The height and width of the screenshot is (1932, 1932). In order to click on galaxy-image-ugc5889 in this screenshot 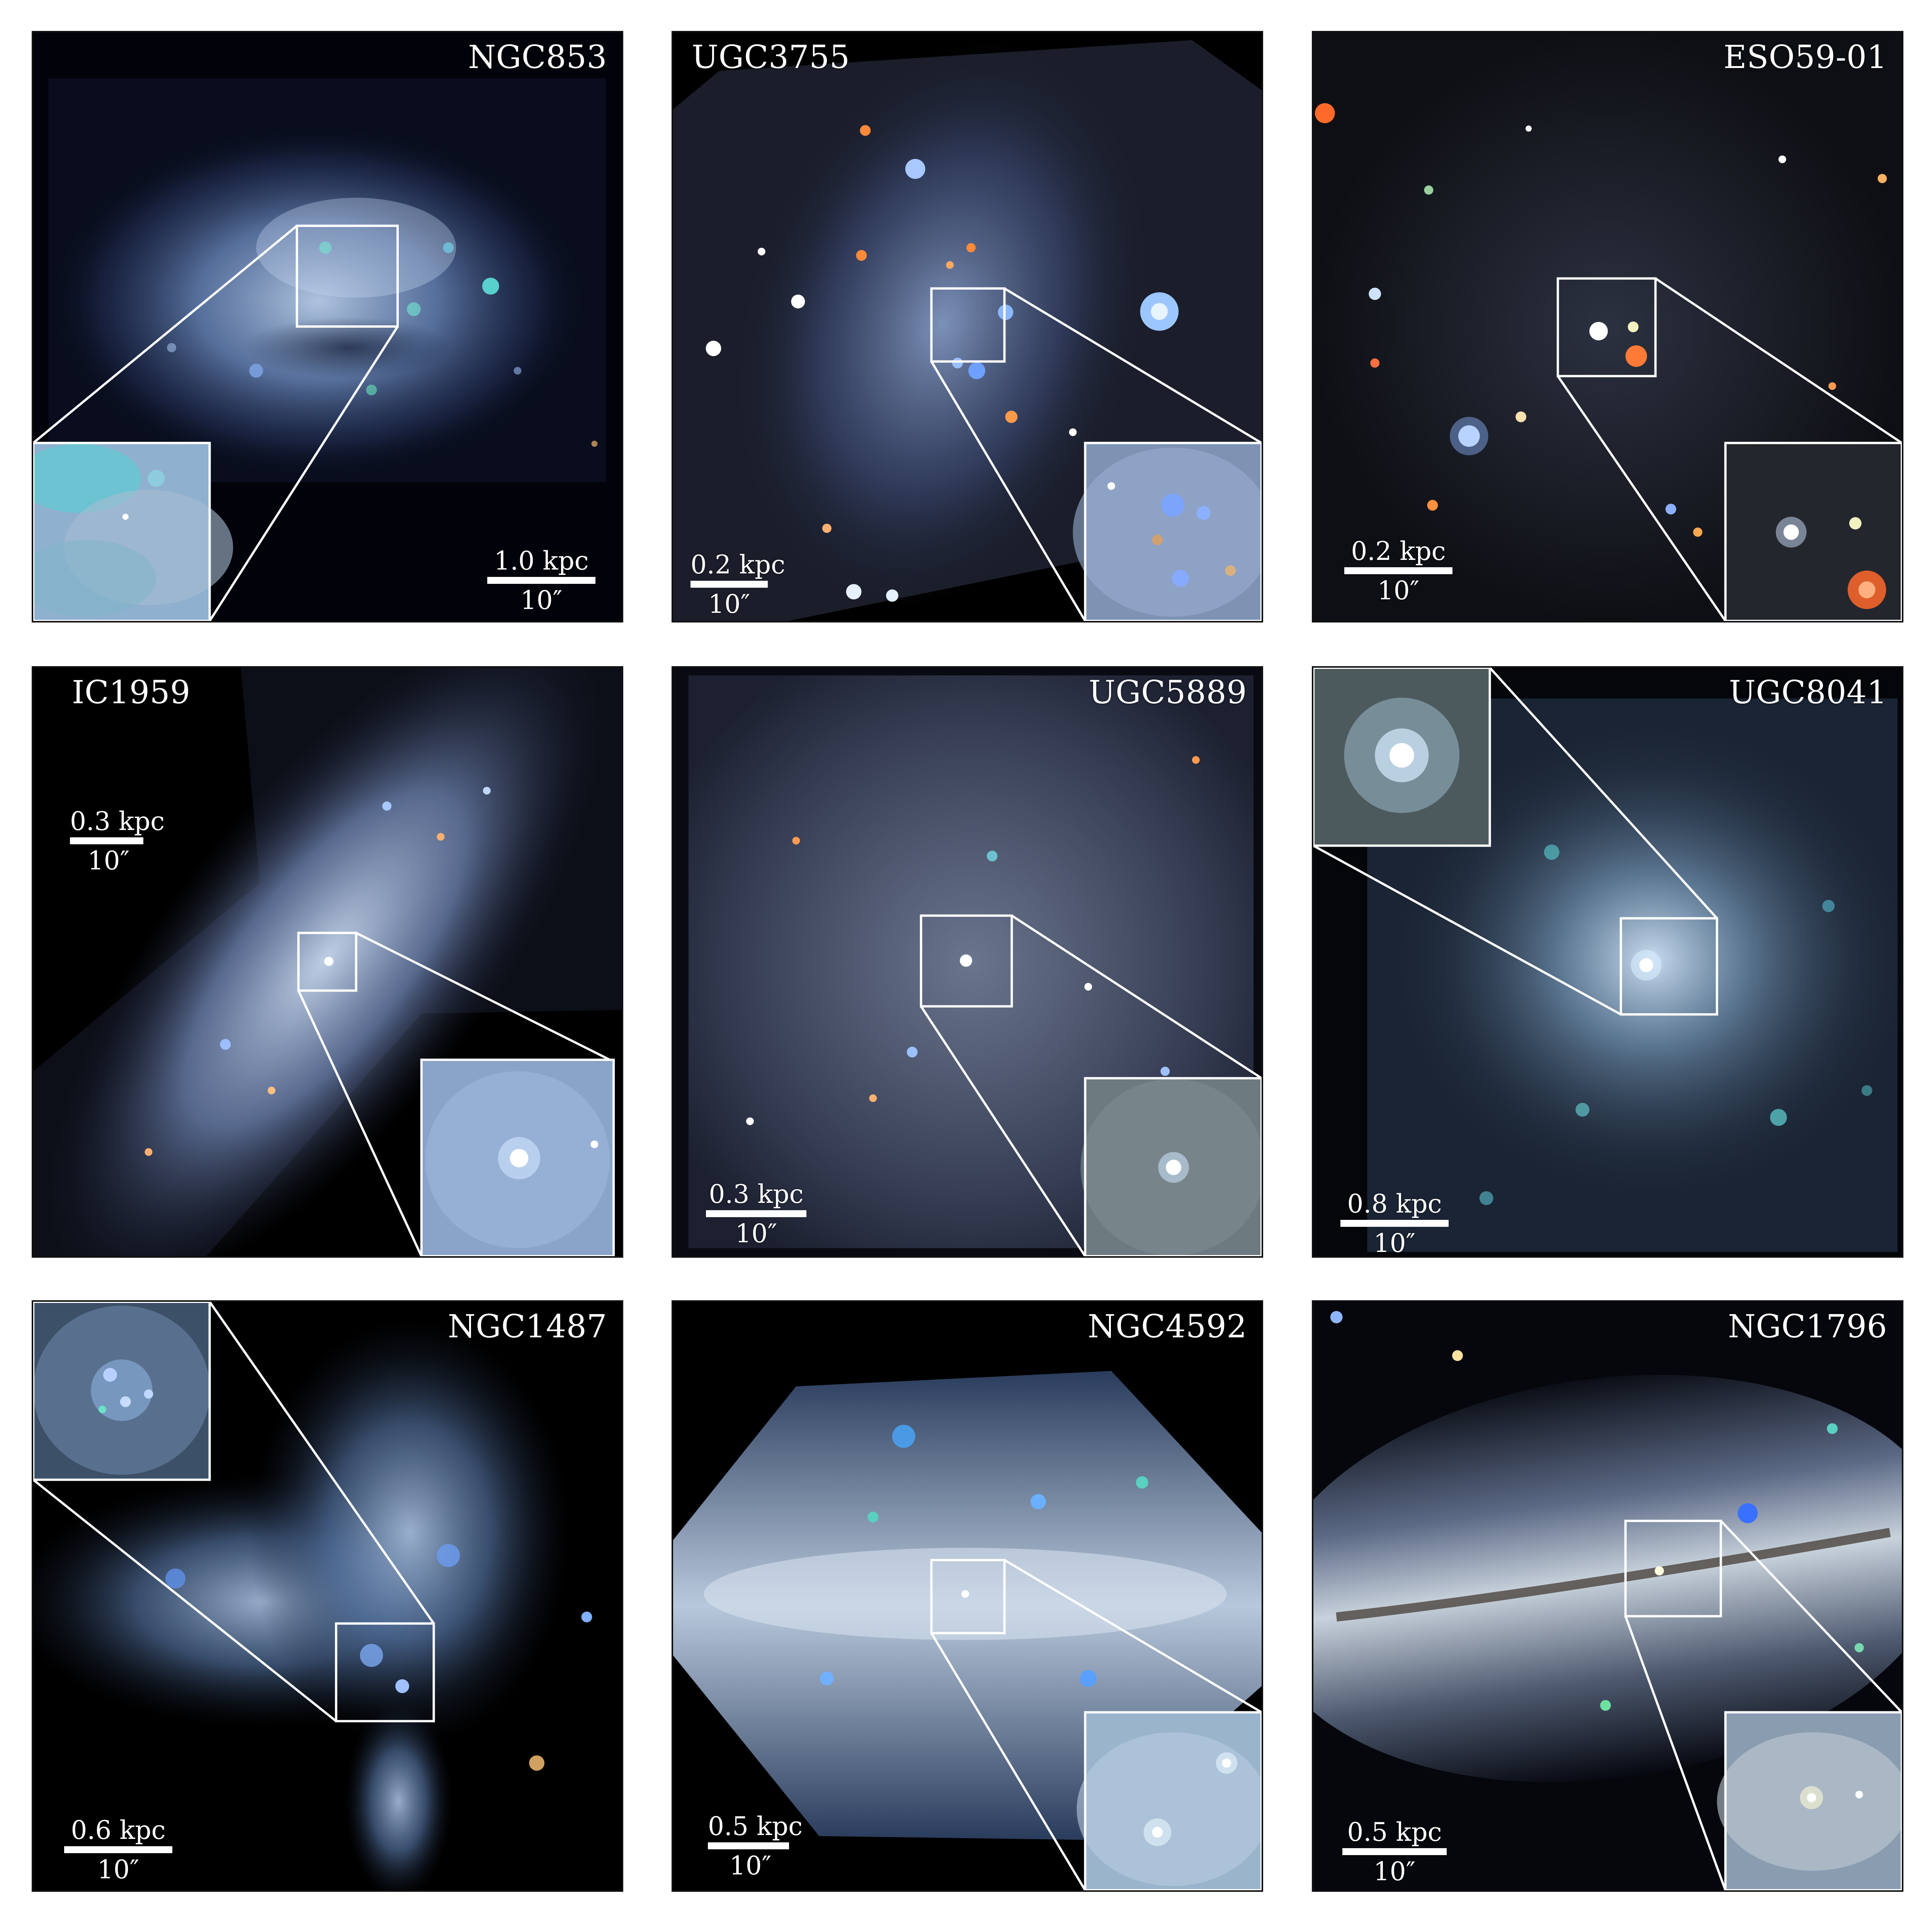, I will do `click(968, 962)`.